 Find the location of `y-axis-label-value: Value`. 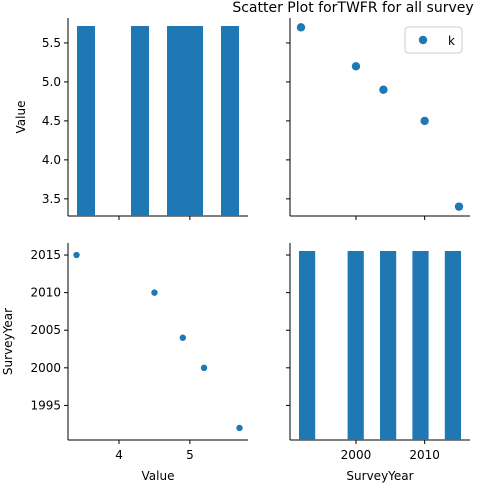

y-axis-label-value: Value is located at coordinates (21, 117).